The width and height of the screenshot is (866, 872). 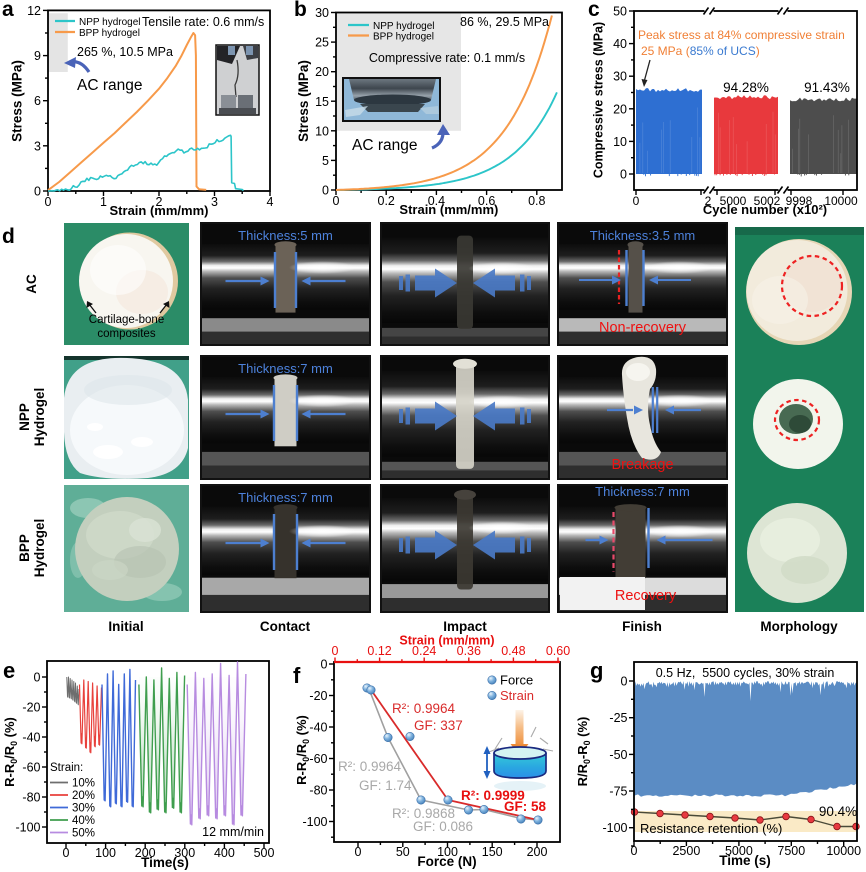 What do you see at coordinates (39, 417) in the screenshot?
I see `svg-text: Hydrogel` at bounding box center [39, 417].